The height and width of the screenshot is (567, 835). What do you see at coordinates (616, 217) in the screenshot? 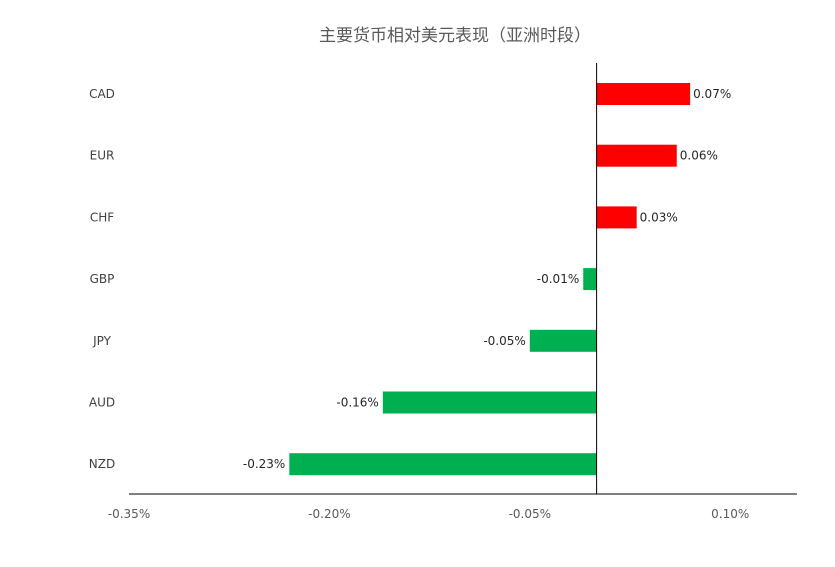
I see `bar-chf` at bounding box center [616, 217].